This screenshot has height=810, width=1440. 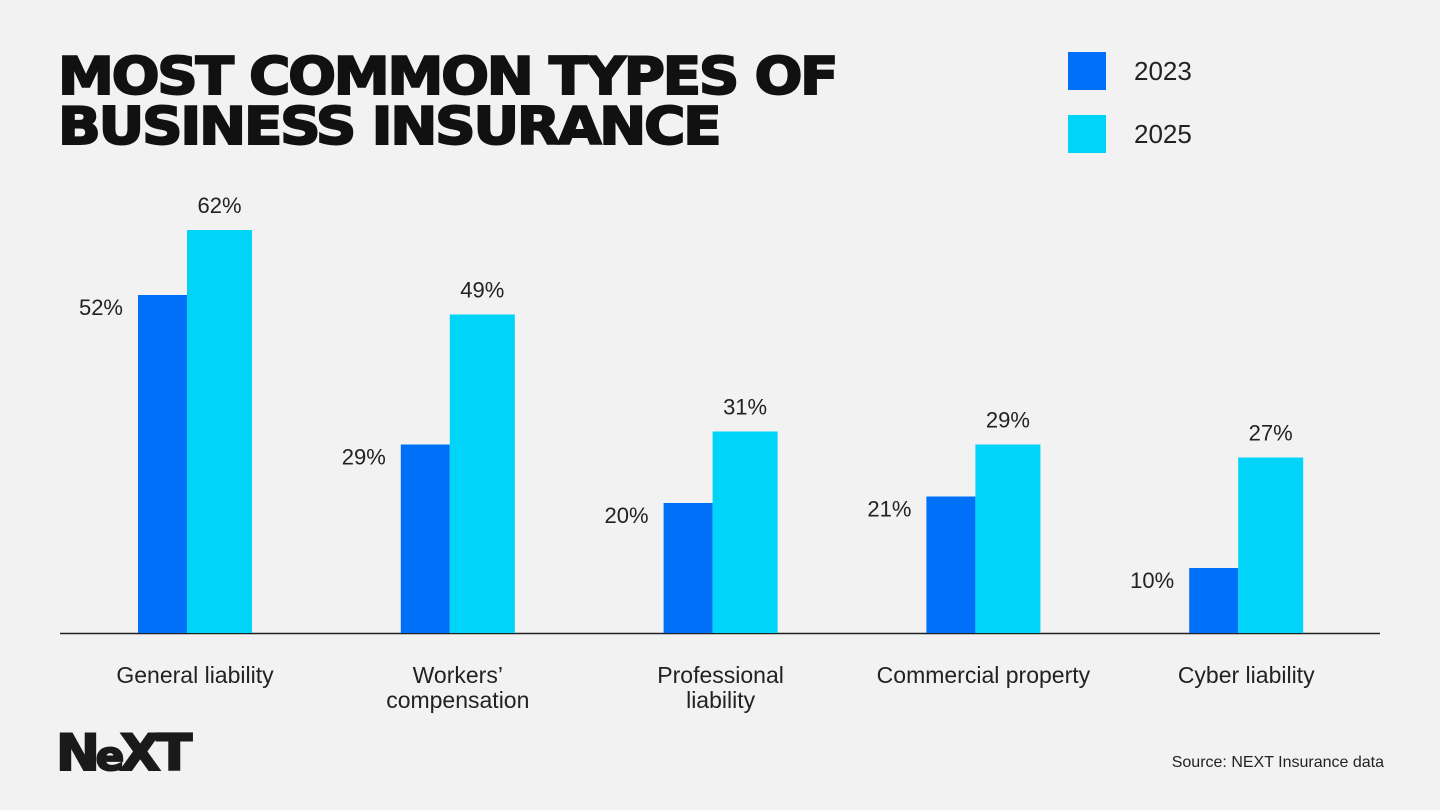 I want to click on category-label: Workers’, so click(x=458, y=675).